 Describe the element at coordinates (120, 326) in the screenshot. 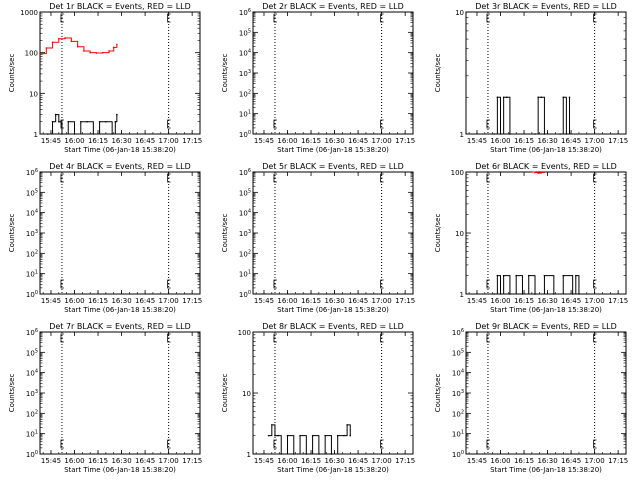

I see `panel-title: Det 7r BLACK = Events, RED = LLD` at that location.